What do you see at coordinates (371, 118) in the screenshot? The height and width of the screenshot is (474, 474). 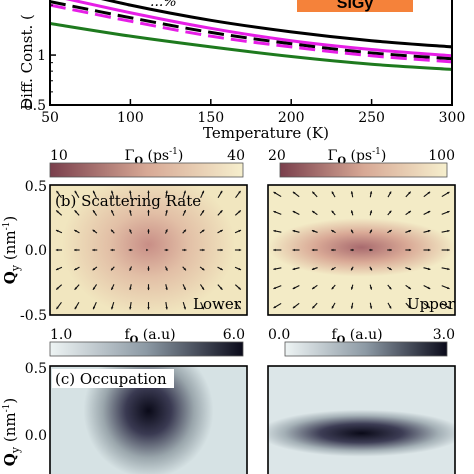 I see `x-tick-label: 250` at bounding box center [371, 118].